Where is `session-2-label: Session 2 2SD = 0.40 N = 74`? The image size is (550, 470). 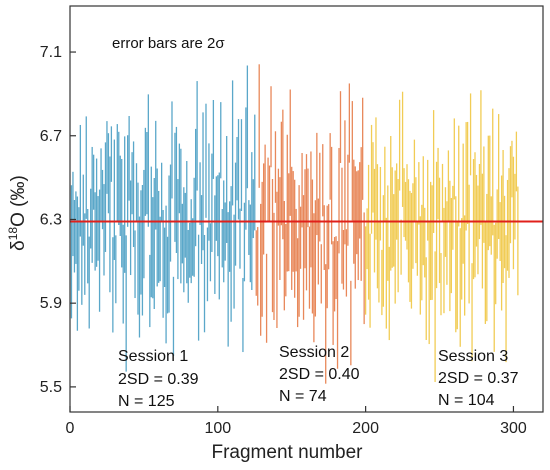 session-2-label: Session 2 2SD = 0.40 N = 74 is located at coordinates (319, 374).